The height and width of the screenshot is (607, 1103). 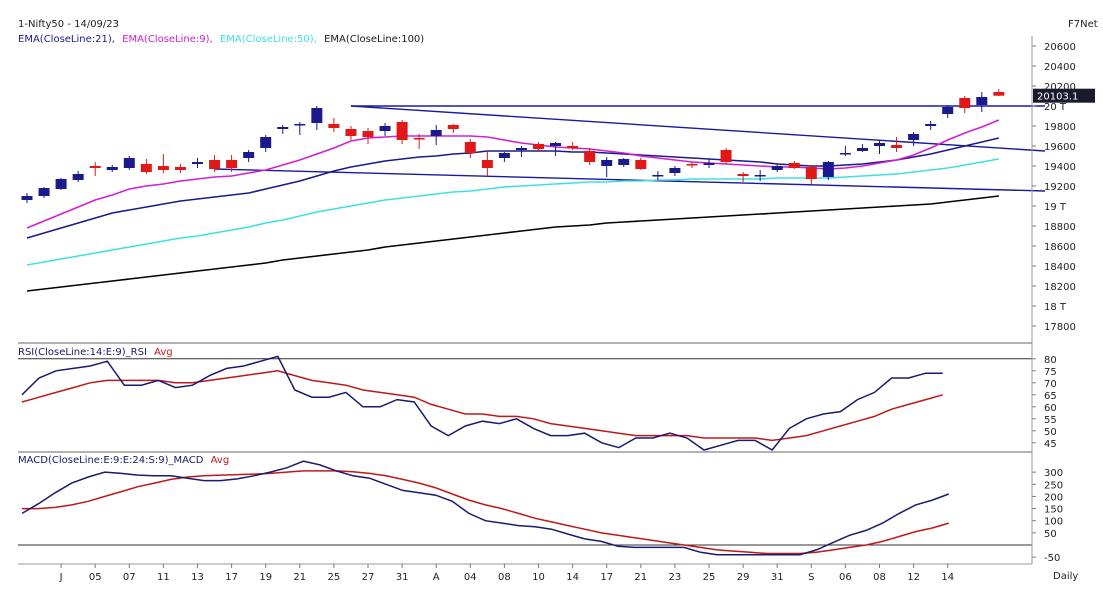 What do you see at coordinates (1060, 187) in the screenshot?
I see `price-tick-label: 19200` at bounding box center [1060, 187].